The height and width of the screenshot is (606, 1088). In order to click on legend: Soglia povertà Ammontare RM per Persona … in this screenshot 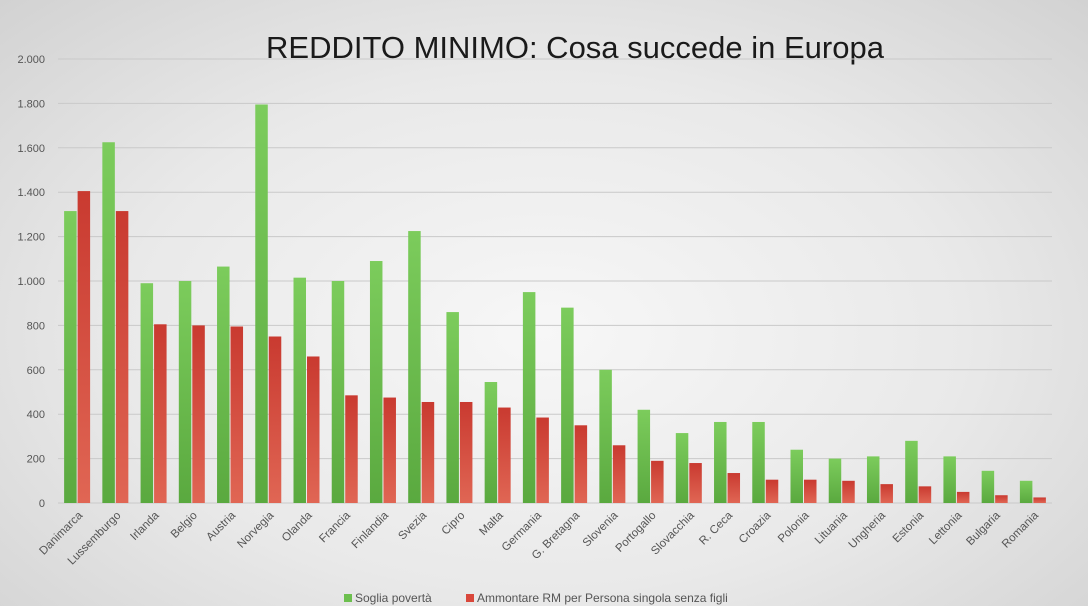, I will do `click(536, 598)`.